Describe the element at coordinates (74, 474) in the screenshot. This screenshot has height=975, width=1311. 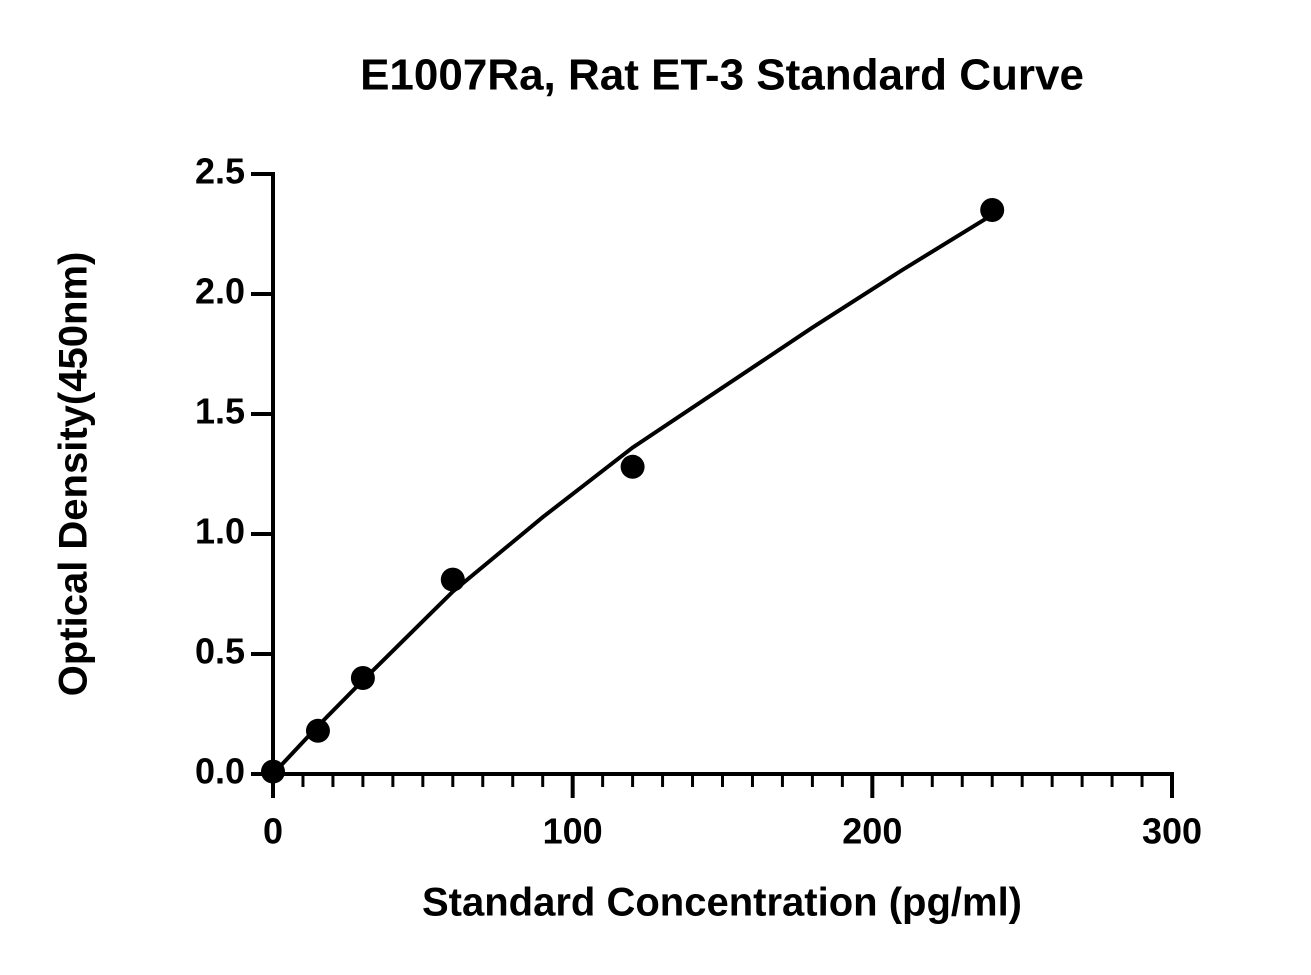
I see `y-axis-label: Optical Density(450nm)` at that location.